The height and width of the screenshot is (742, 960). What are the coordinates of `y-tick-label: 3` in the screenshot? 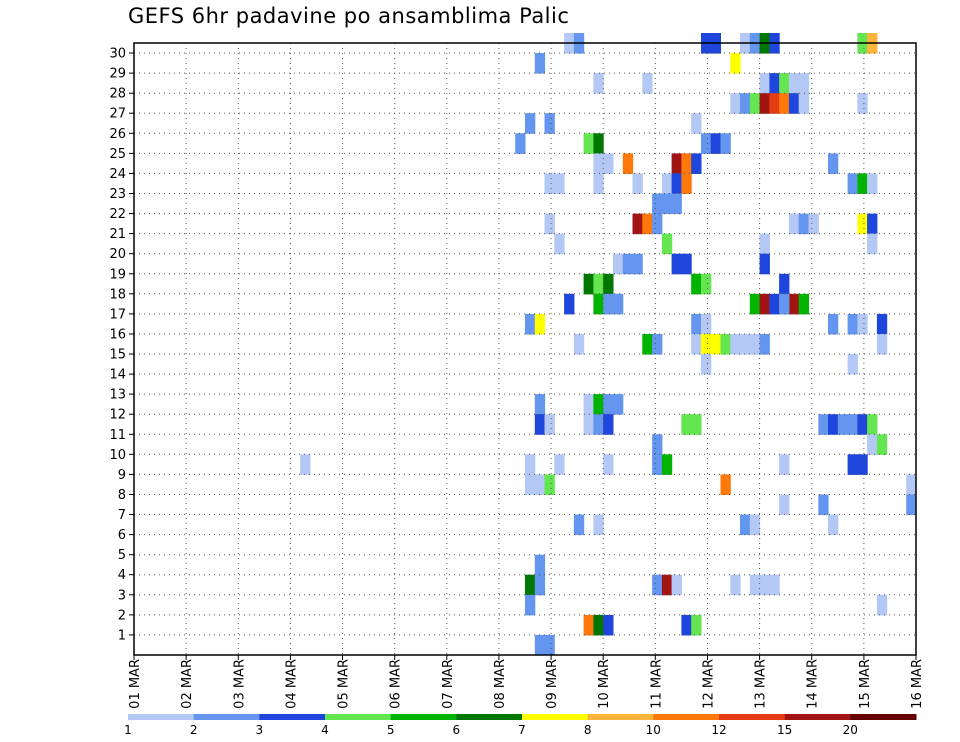 It's located at (122, 595).